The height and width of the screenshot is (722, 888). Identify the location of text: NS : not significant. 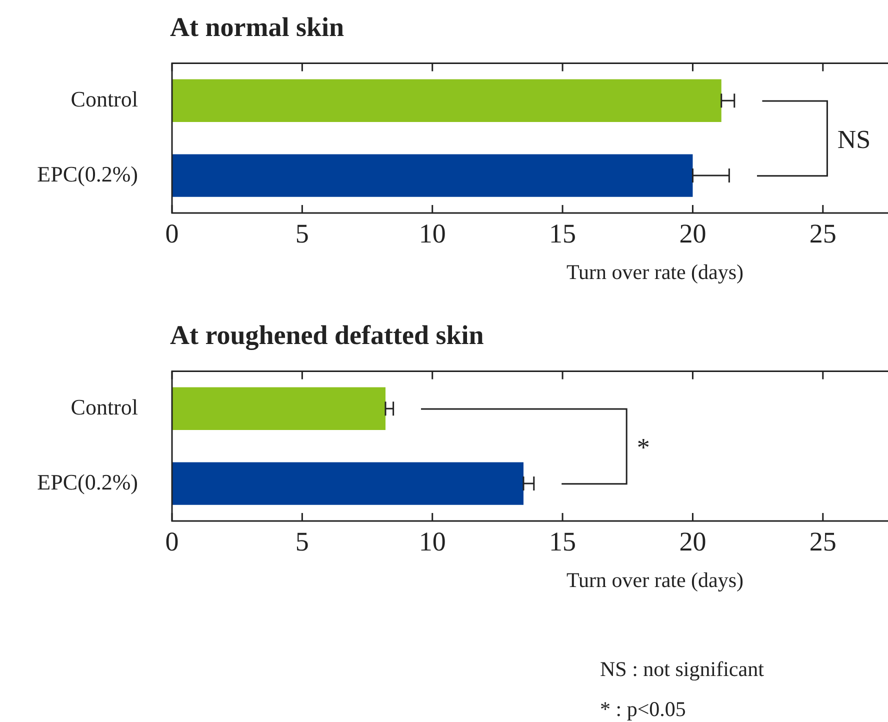
(682, 669).